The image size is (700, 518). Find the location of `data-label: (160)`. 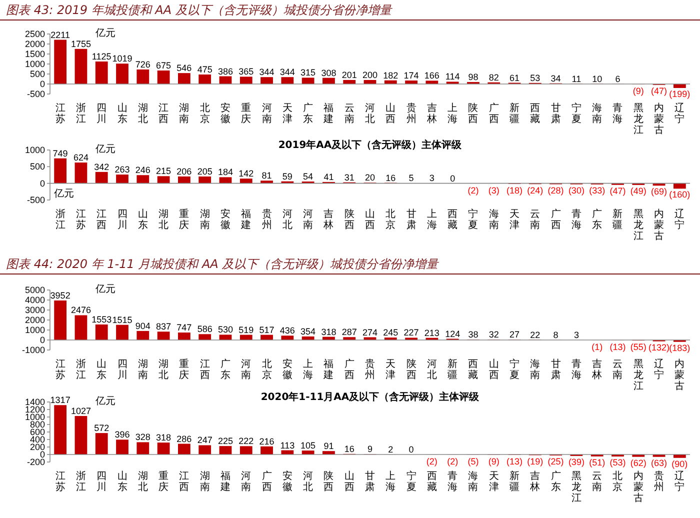

data-label: (160) is located at coordinates (679, 195).